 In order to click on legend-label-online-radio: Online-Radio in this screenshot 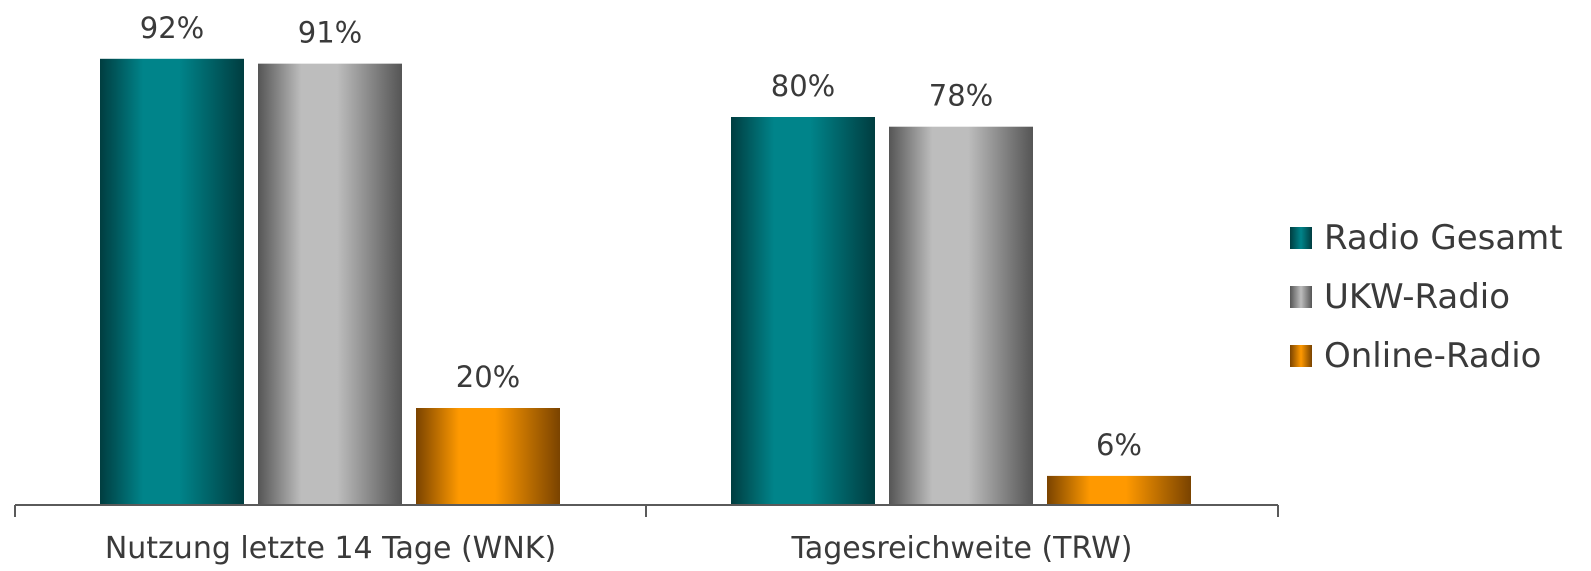, I will do `click(1433, 355)`.